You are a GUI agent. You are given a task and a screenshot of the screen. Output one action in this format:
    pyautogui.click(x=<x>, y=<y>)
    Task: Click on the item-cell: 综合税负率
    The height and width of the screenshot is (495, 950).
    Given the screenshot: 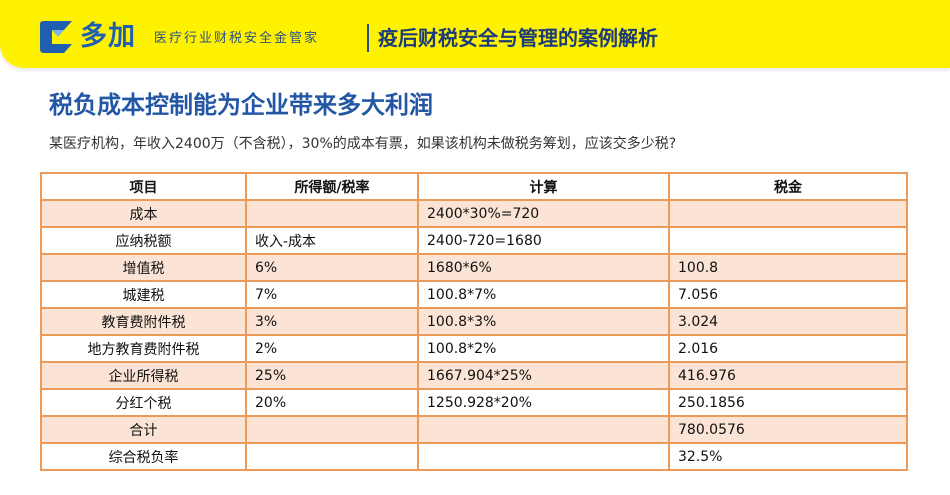 What is the action you would take?
    pyautogui.click(x=143, y=456)
    